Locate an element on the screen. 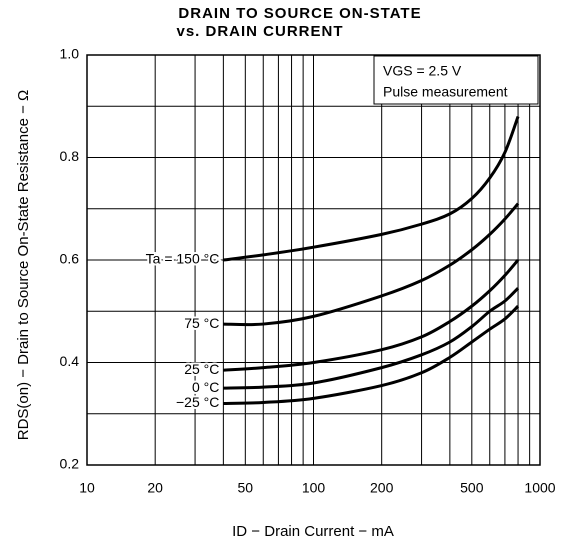  y-tick-label: 0.2 is located at coordinates (70, 464).